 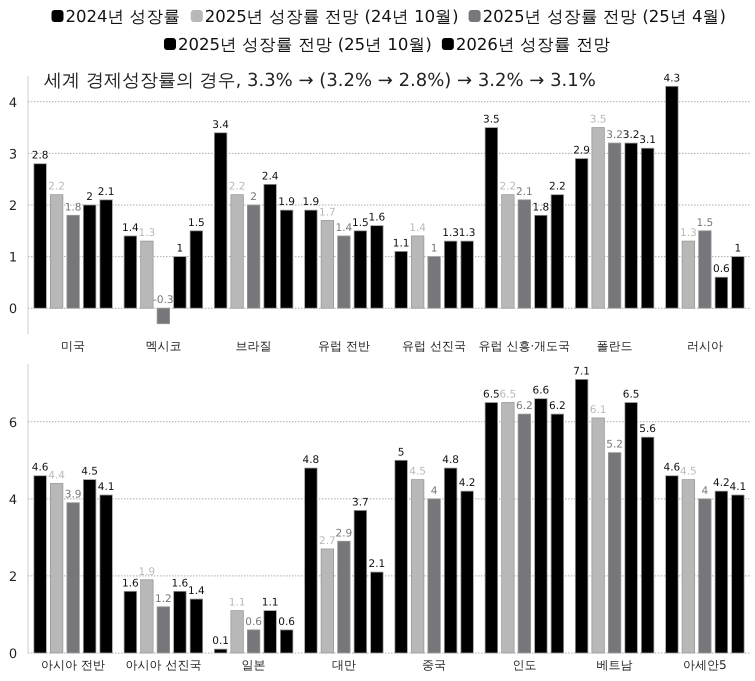 I want to click on data-label: 3.9, so click(x=73, y=494).